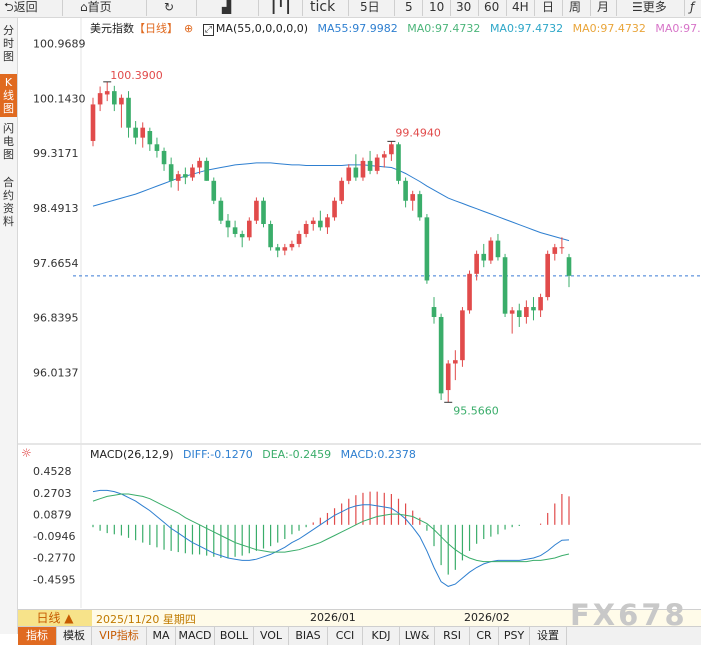  Describe the element at coordinates (195, 636) in the screenshot. I see `indicator-tab-macd: MACD` at that location.